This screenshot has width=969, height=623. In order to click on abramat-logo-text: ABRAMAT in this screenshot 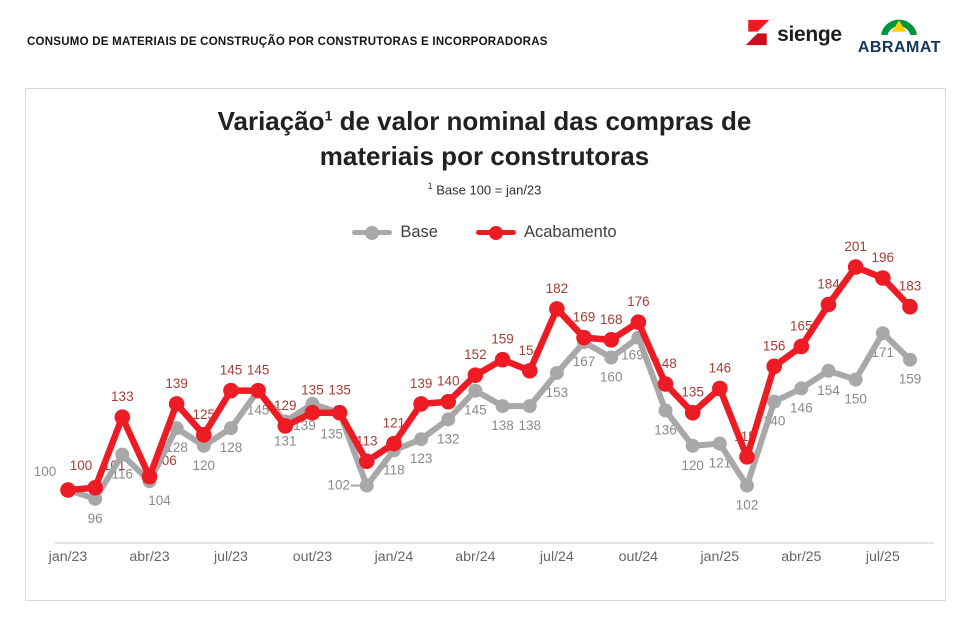, I will do `click(899, 47)`.